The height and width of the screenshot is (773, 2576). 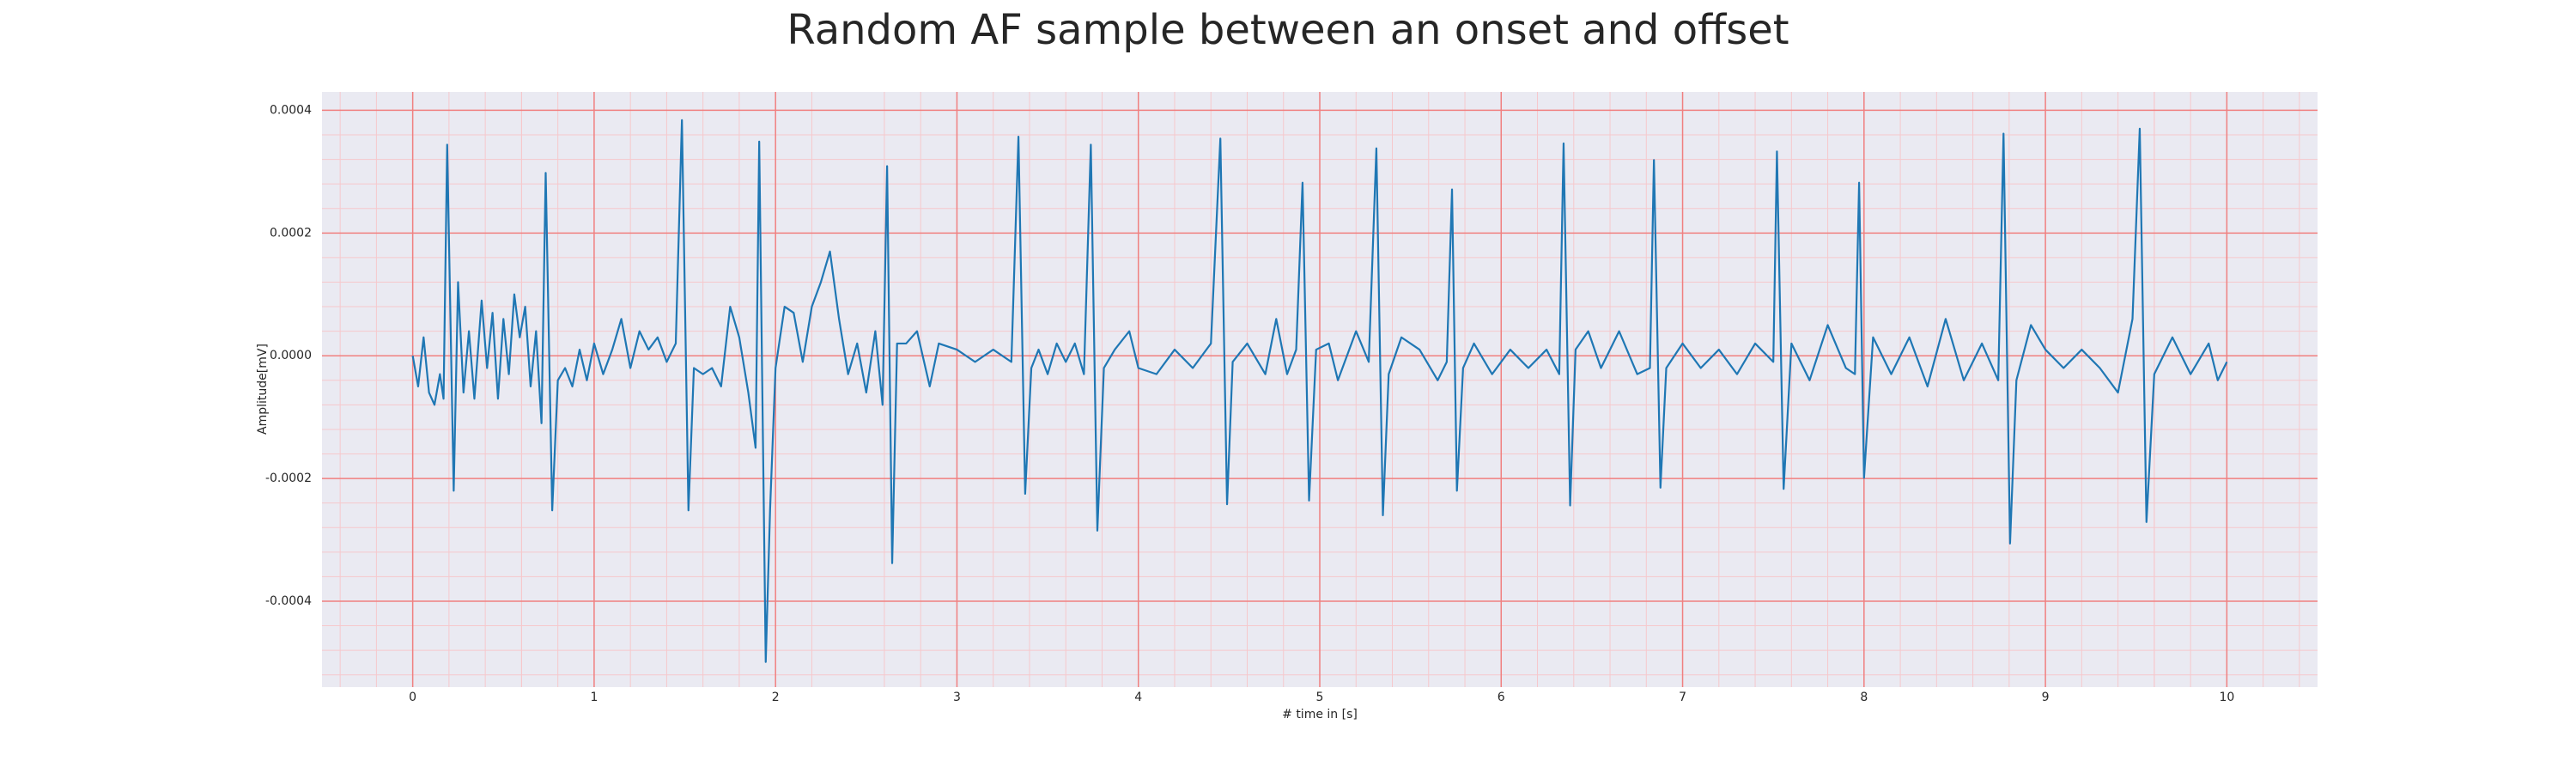 What do you see at coordinates (291, 355) in the screenshot?
I see `y-tick-label: 0.0000` at bounding box center [291, 355].